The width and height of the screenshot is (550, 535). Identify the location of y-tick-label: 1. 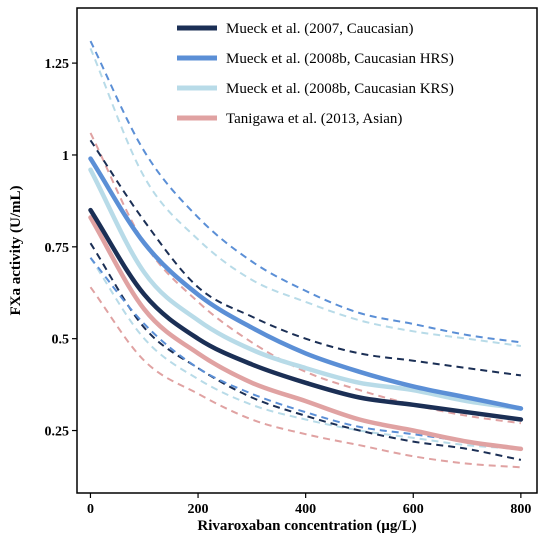
(65, 156).